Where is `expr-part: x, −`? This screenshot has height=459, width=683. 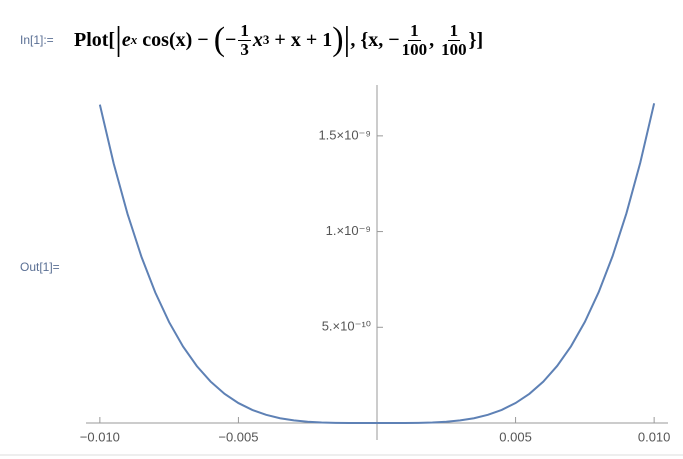 expr-part: x, − is located at coordinates (384, 39).